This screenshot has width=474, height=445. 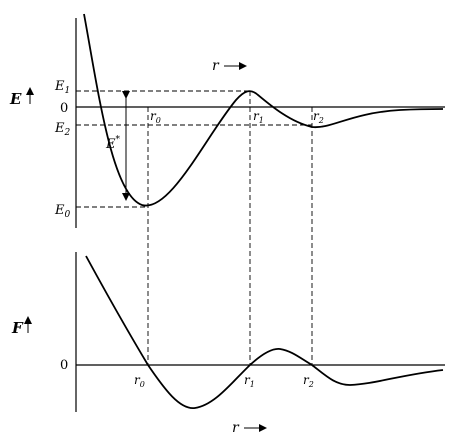 What do you see at coordinates (17, 328) in the screenshot?
I see `force-axis-symbol: F` at bounding box center [17, 328].